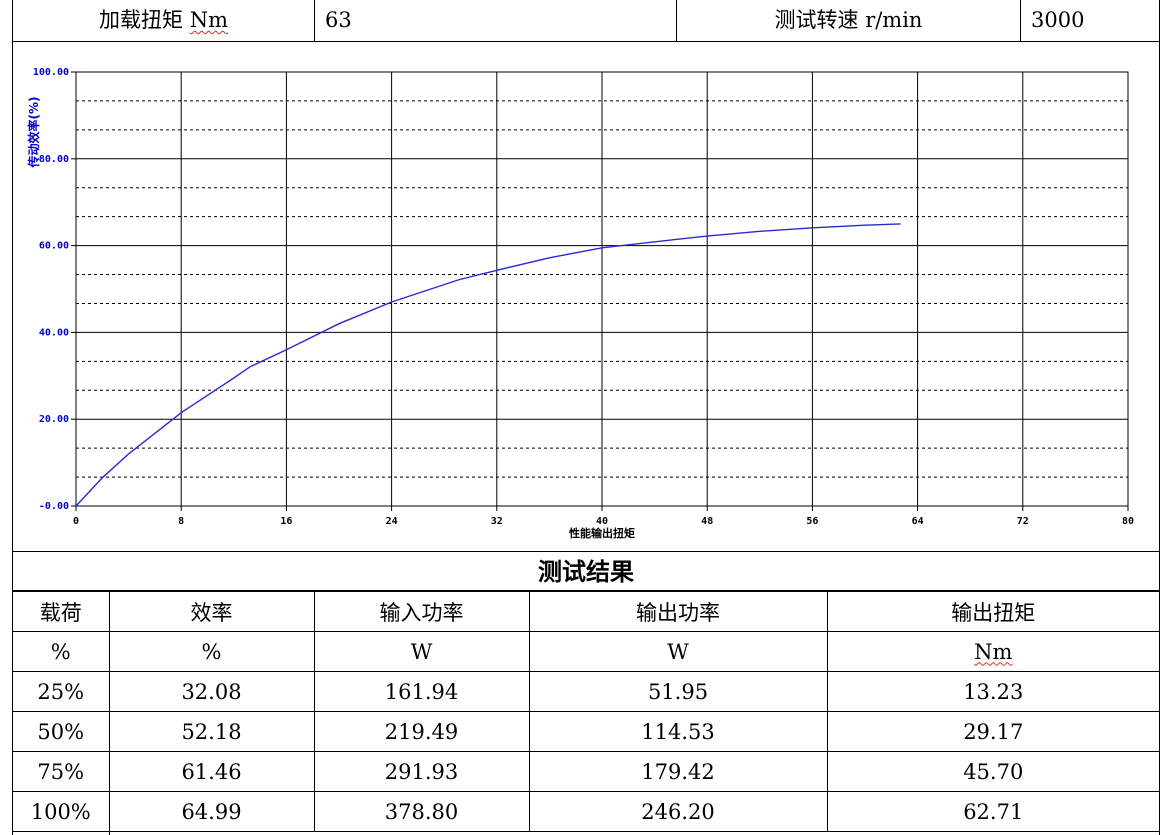  Describe the element at coordinates (54, 246) in the screenshot. I see `y-tick-label: 60.00` at that location.